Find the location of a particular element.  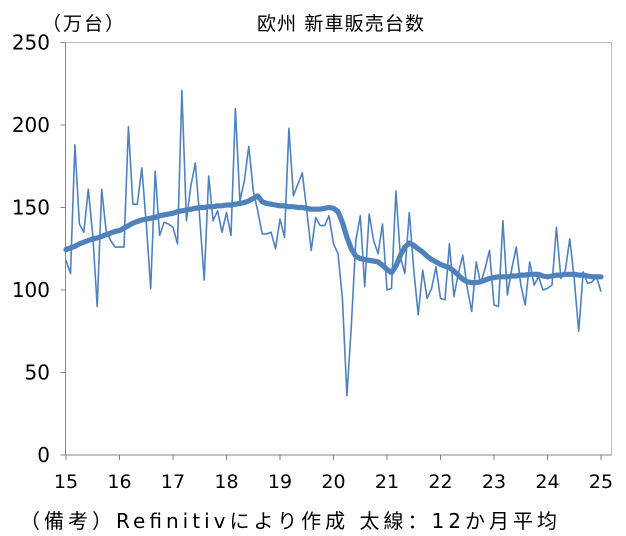

chart-title: 欧州 新車販売台数 is located at coordinates (340, 24).